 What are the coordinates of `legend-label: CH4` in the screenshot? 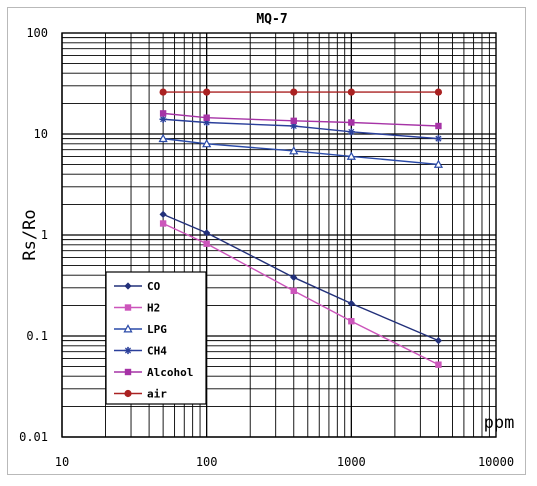 It's located at (157, 351).